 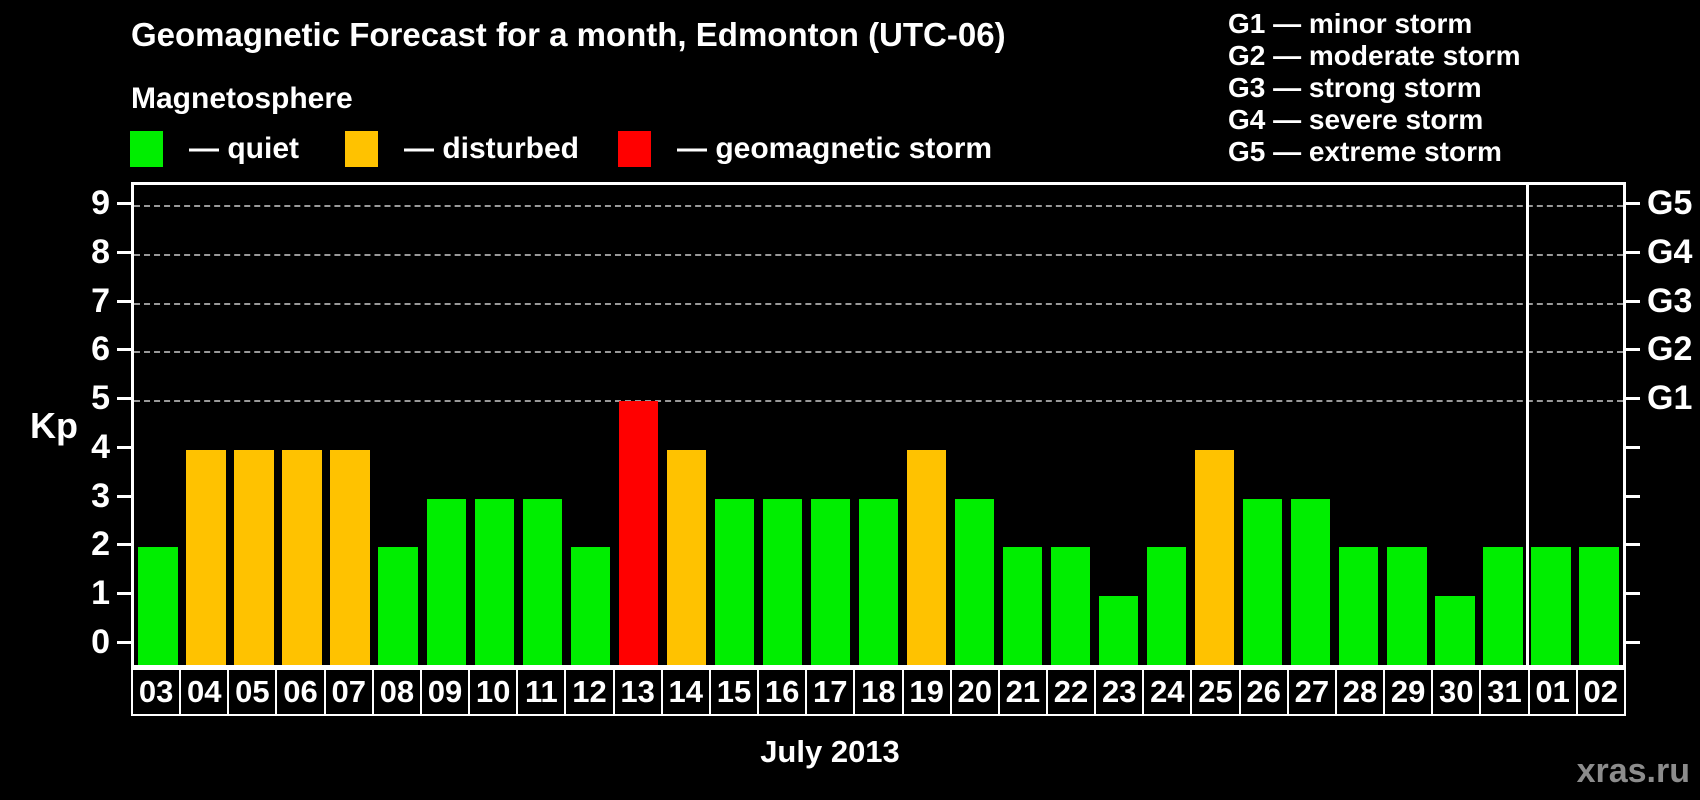 I want to click on day-label-cell-05: 05, so click(x=252, y=692).